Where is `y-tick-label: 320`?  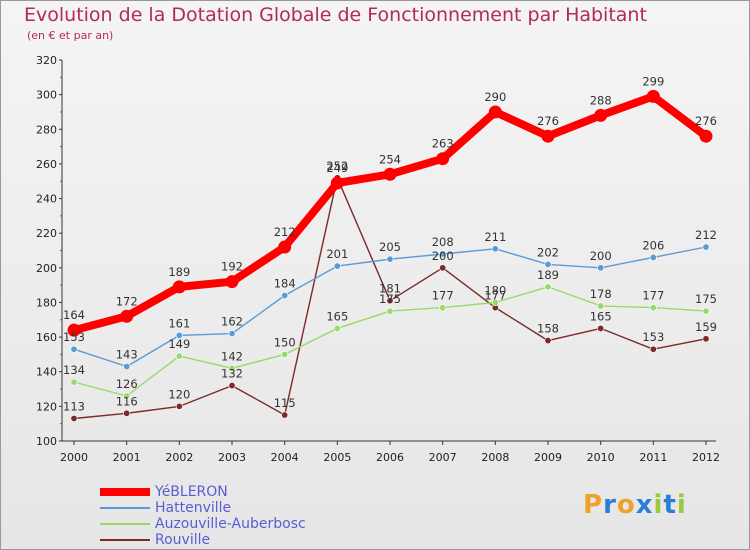 y-tick-label: 320 is located at coordinates (46, 60).